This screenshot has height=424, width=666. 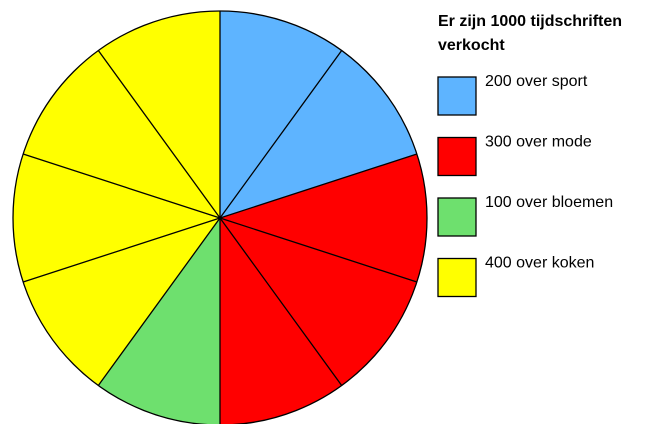 I want to click on legend-label: 100 over bloemen, so click(x=549, y=202).